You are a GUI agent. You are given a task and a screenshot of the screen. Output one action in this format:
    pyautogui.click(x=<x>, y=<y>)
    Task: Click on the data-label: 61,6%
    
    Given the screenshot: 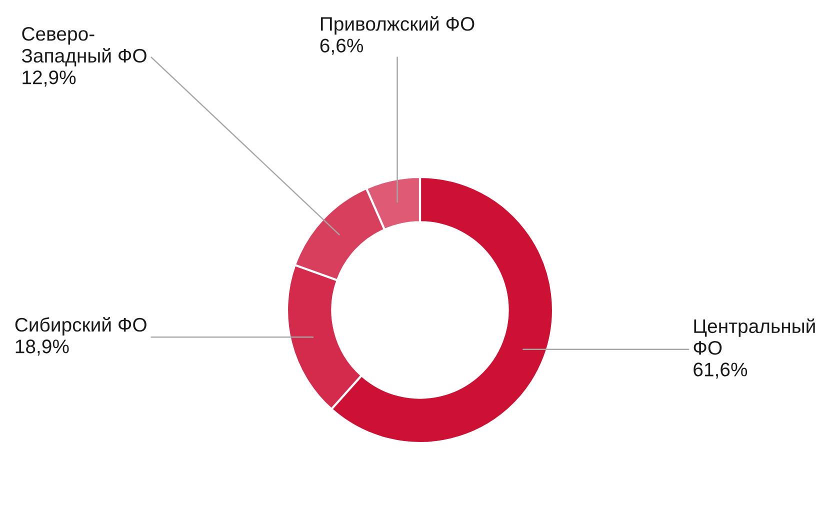 What is the action you would take?
    pyautogui.click(x=721, y=370)
    